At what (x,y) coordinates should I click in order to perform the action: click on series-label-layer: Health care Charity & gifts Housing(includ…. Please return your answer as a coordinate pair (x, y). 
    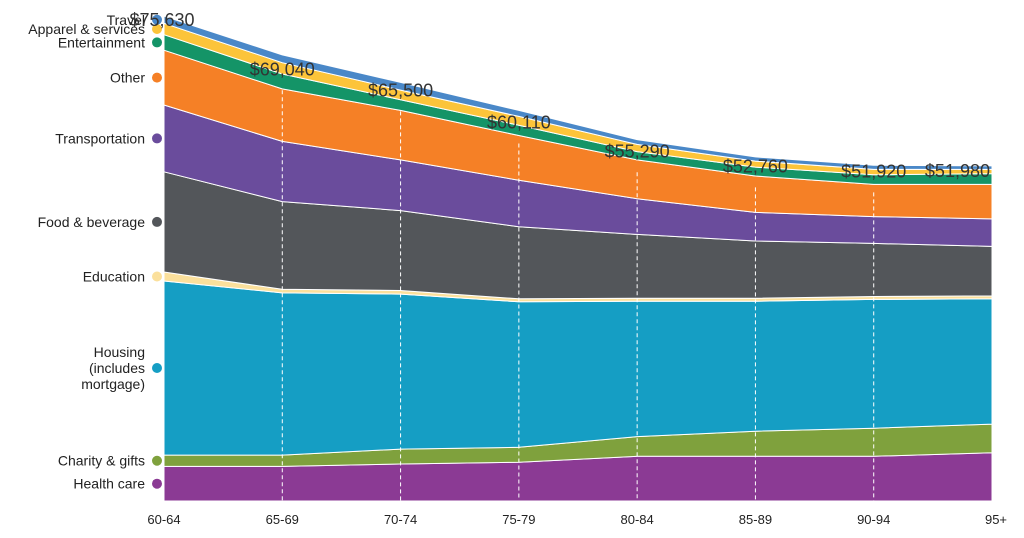
    Looking at the image, I should click on (95, 252).